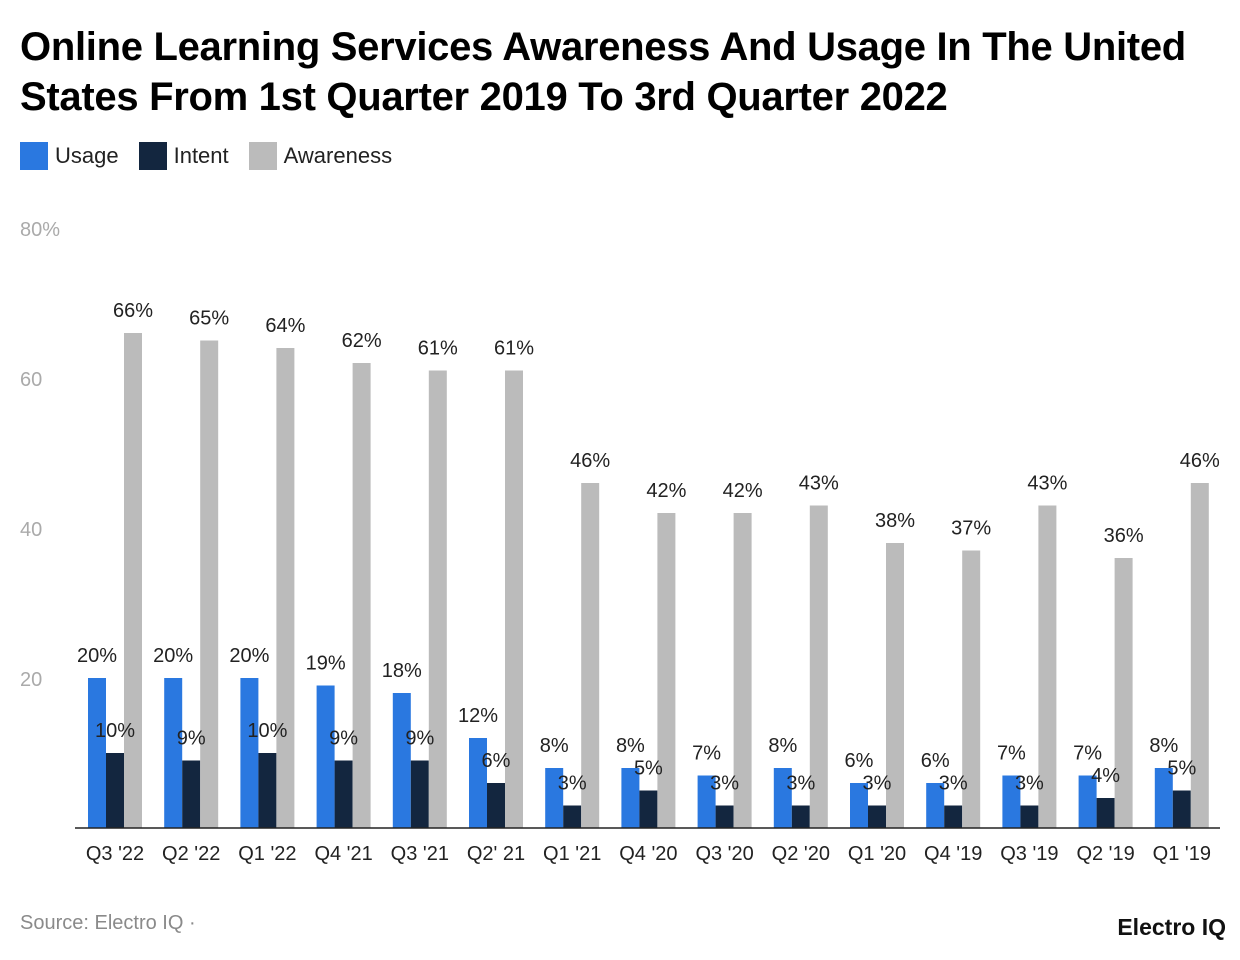  Describe the element at coordinates (262, 156) in the screenshot. I see `legend-swatch-awareness` at that location.